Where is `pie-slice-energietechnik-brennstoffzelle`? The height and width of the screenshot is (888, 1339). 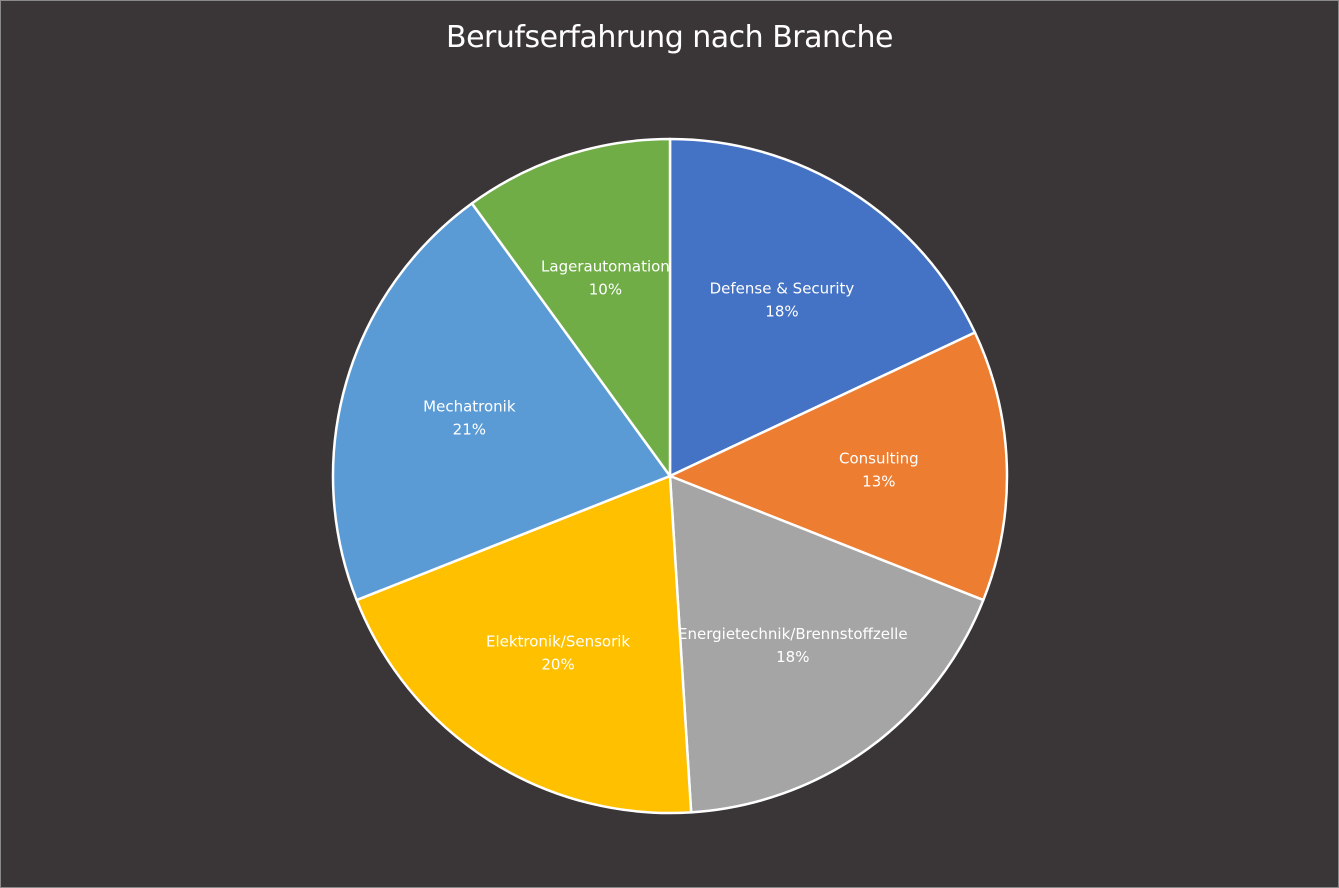
pie-slice-energietechnik-brennstoffzelle is located at coordinates (826, 644).